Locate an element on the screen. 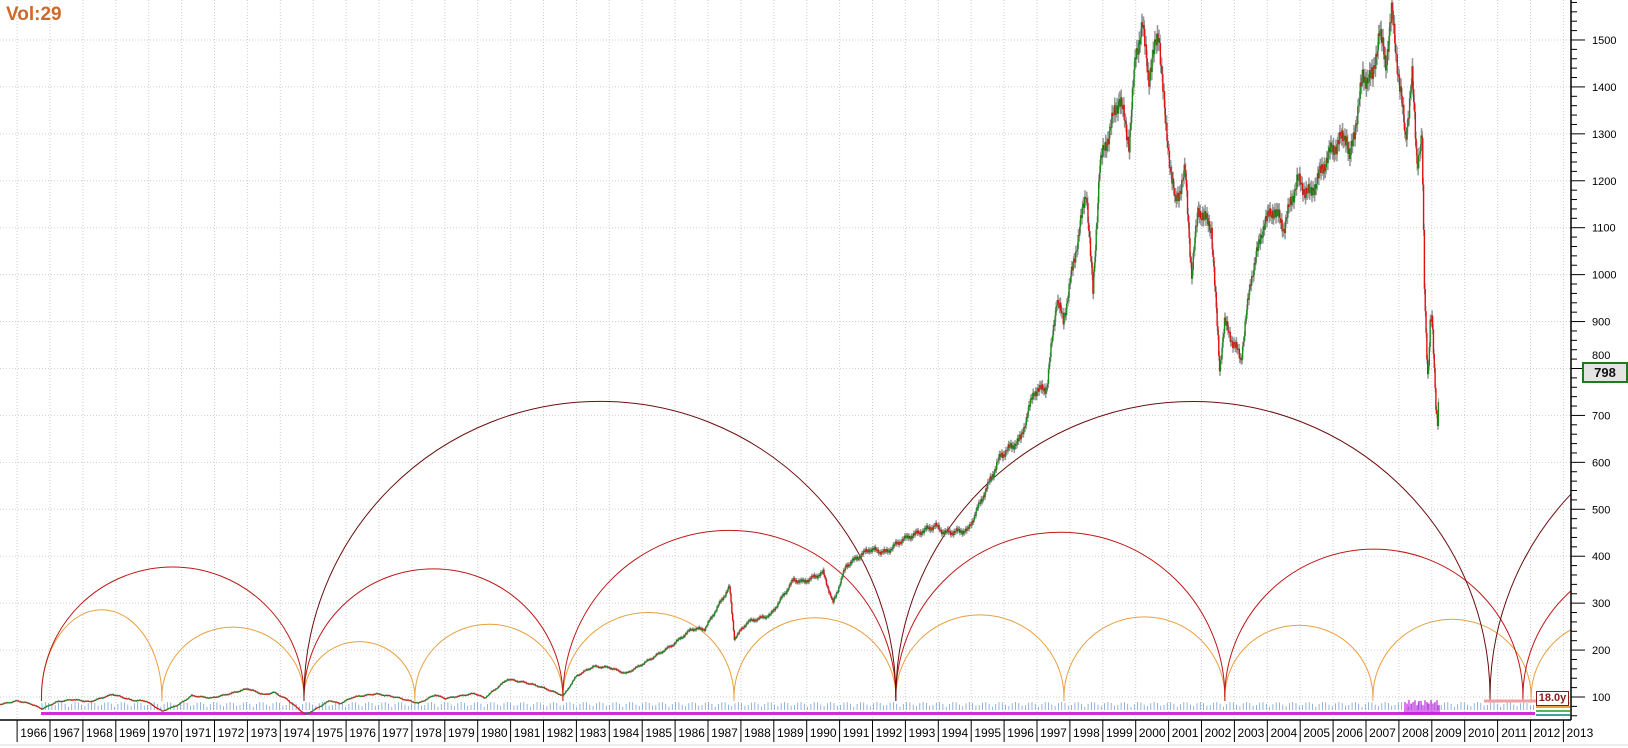  x-tick-label: 1983 is located at coordinates (593, 733).